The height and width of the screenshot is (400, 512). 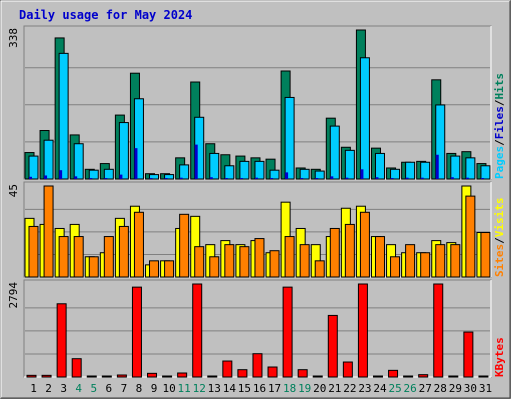 I want to click on x-tick-label-day-20: 20, so click(x=319, y=388).